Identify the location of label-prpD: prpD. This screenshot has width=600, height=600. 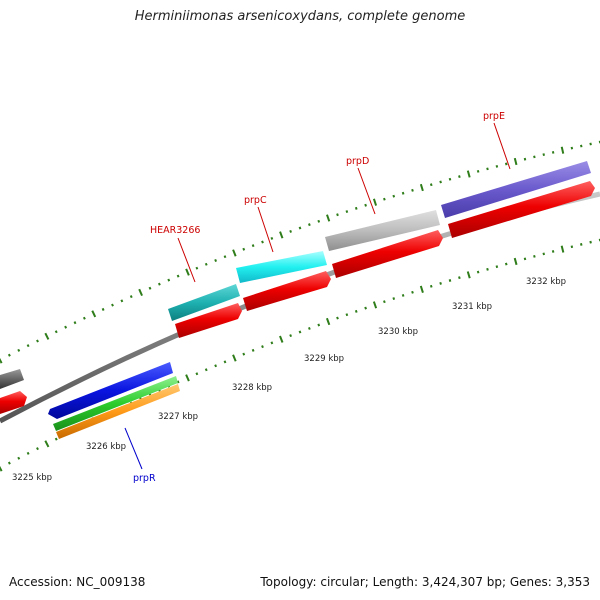
(357, 161).